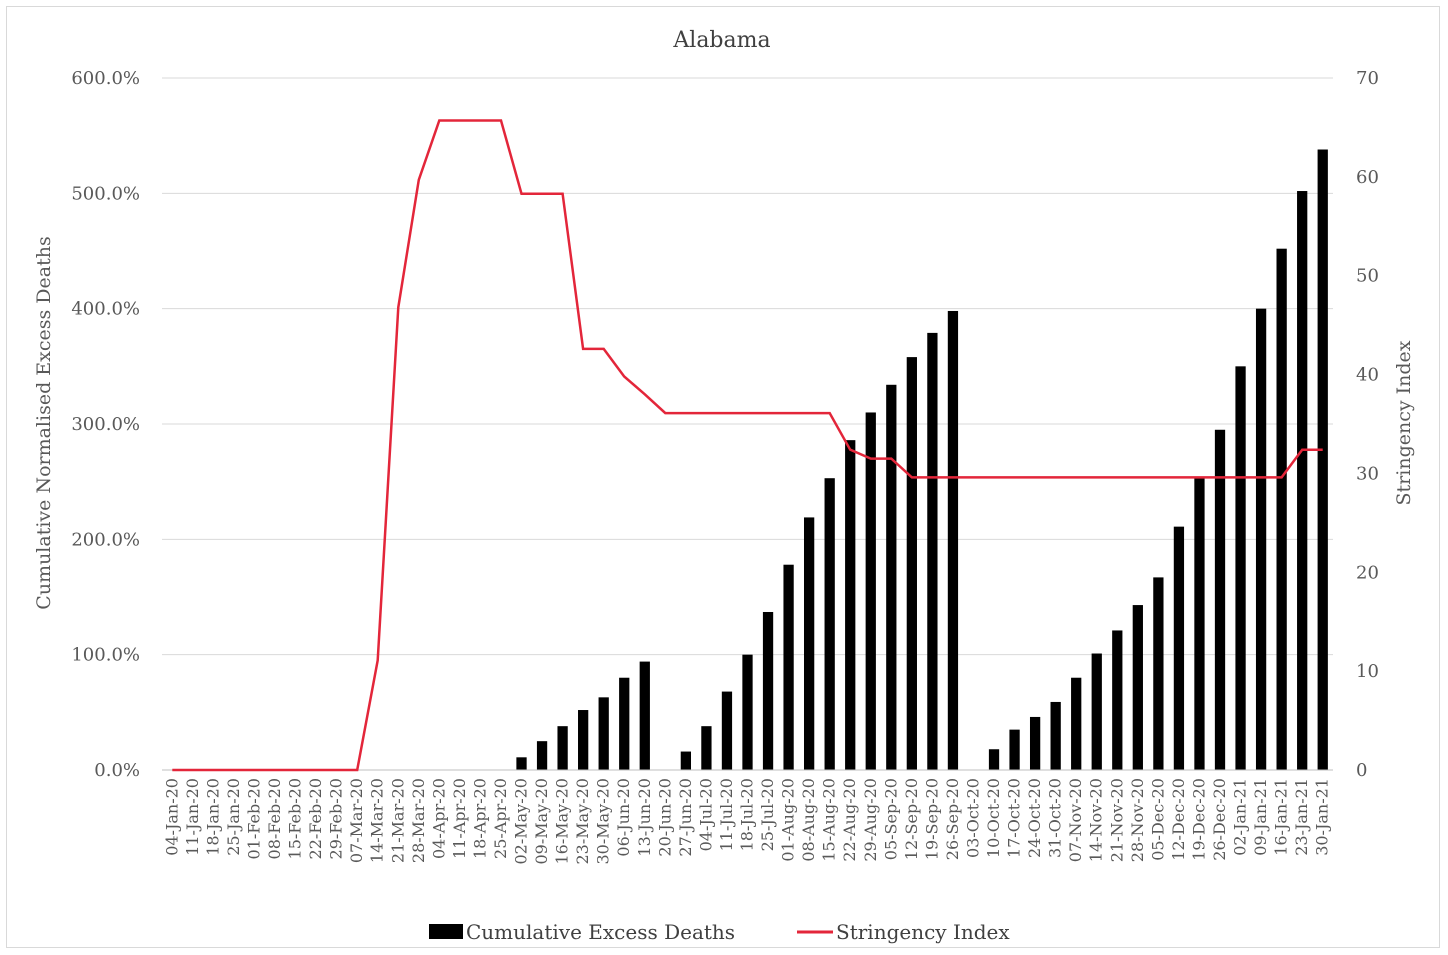 The height and width of the screenshot is (955, 1448). I want to click on x-tick-label: 21-Nov-20, so click(1116, 820).